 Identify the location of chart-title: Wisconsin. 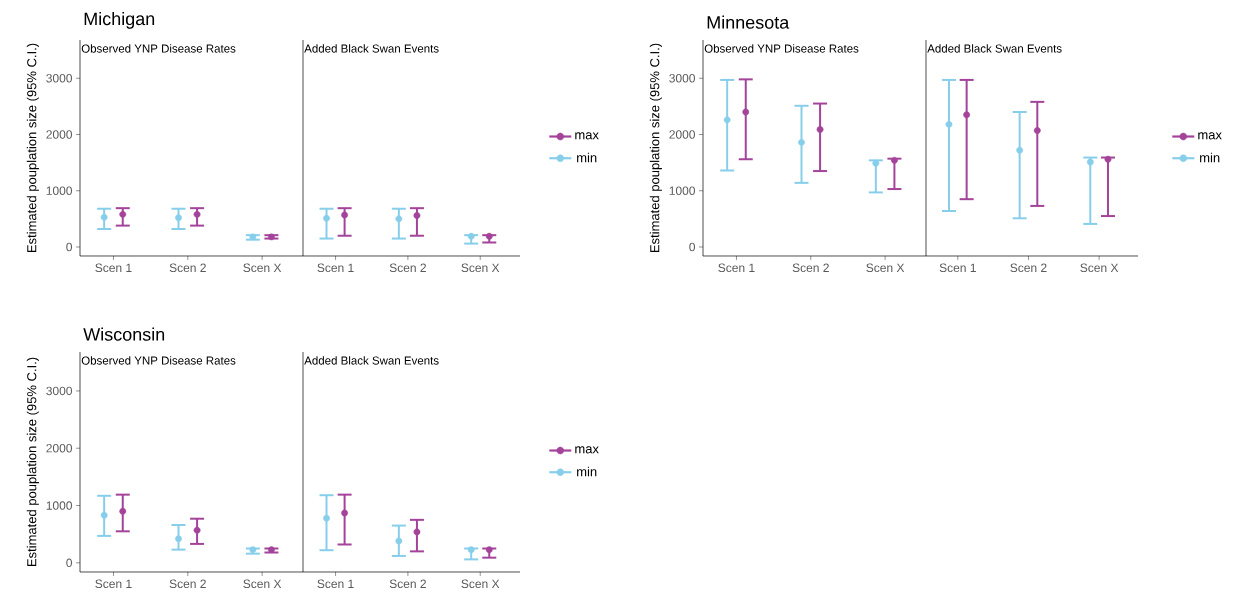
(124, 334).